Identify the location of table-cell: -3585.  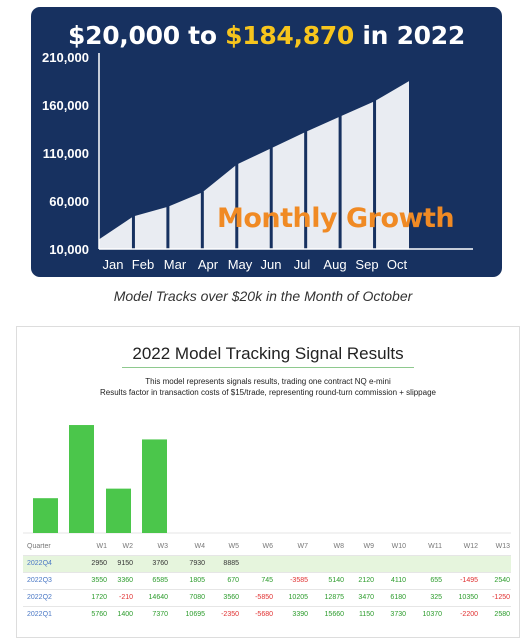
(299, 580).